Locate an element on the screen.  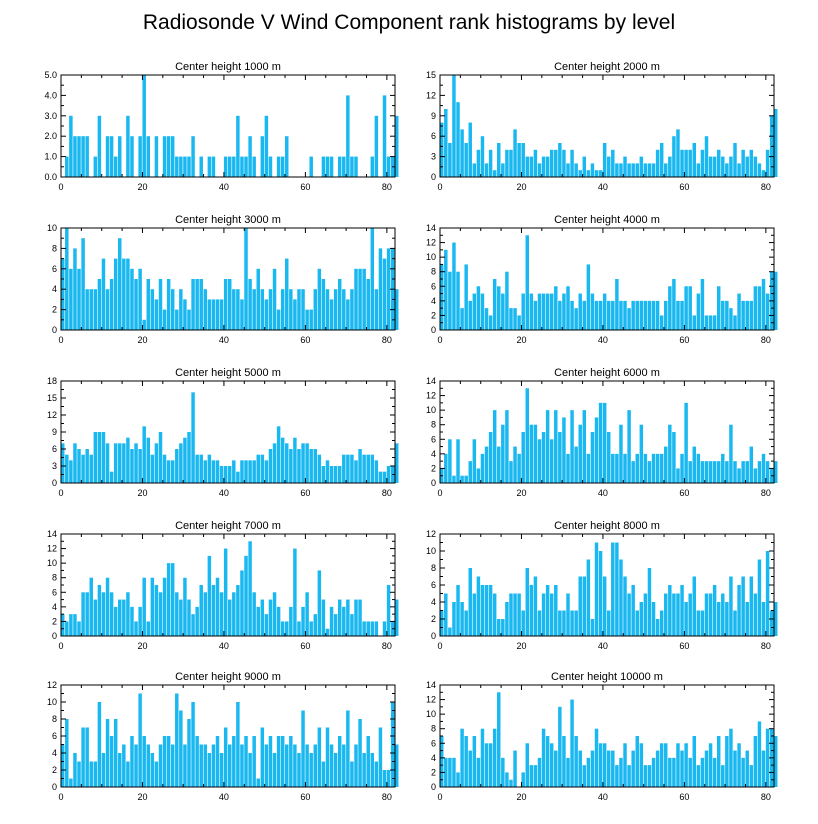
panel-title: Center height 9000 m is located at coordinates (228, 677).